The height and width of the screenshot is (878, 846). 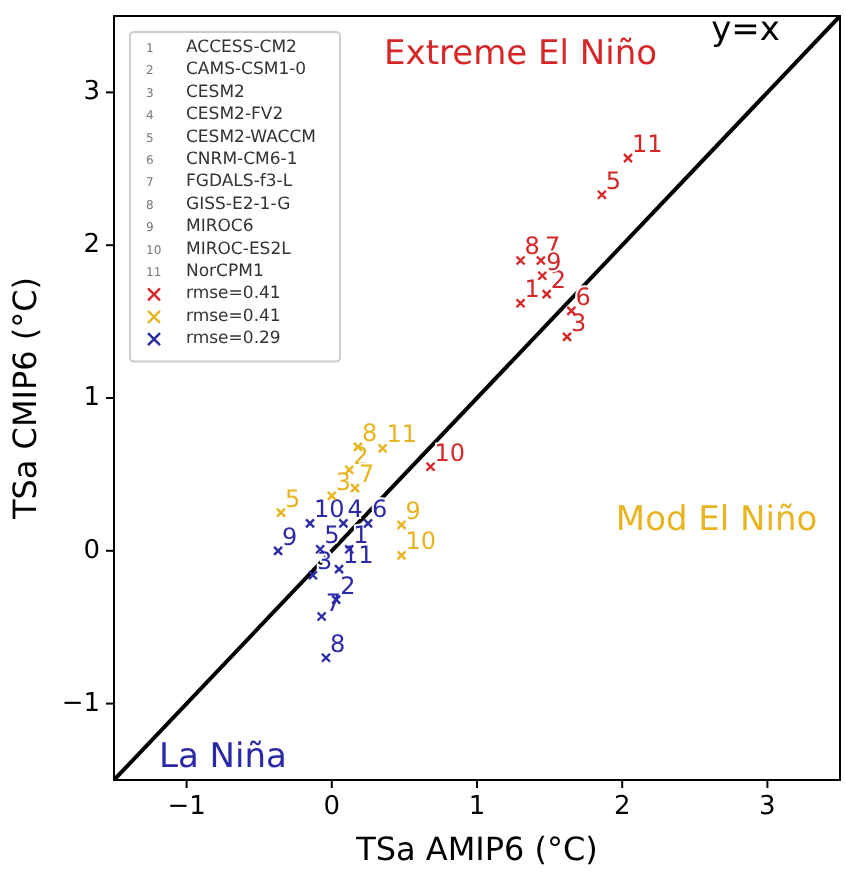 What do you see at coordinates (767, 807) in the screenshot?
I see `x-tick-label: 3` at bounding box center [767, 807].